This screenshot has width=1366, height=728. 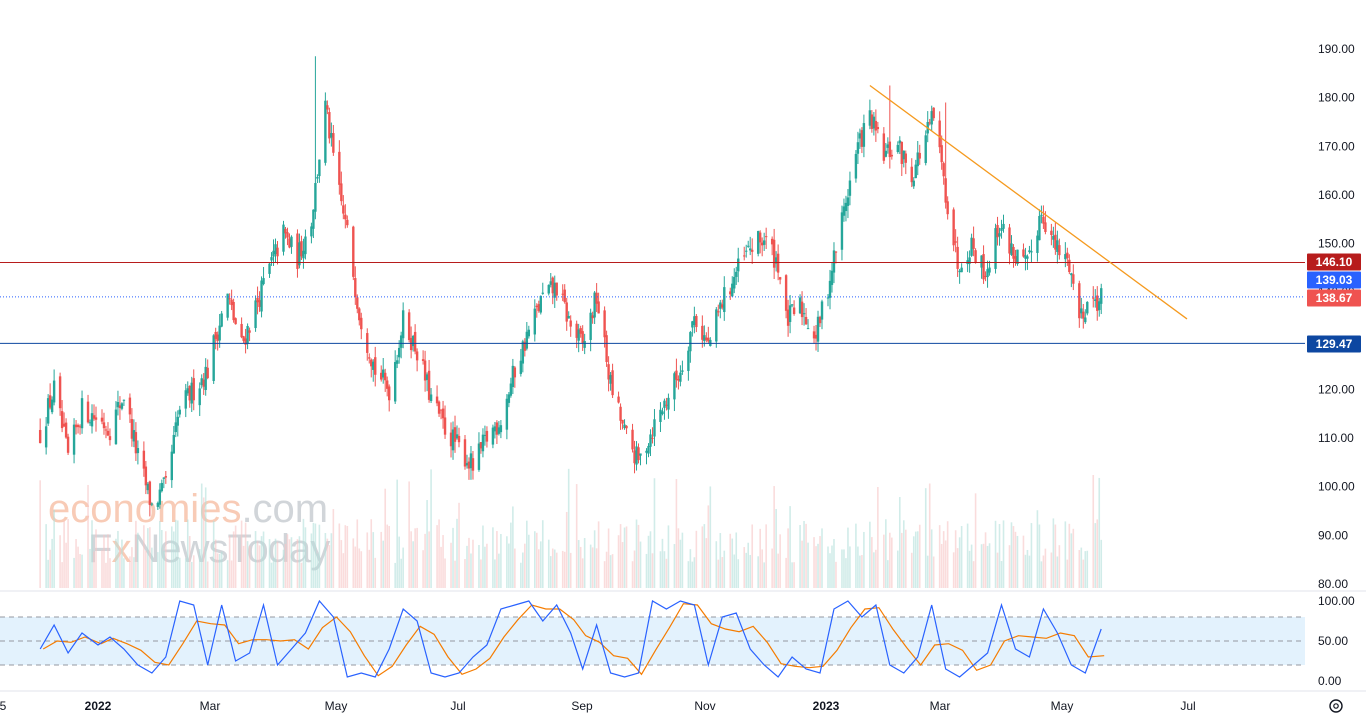 I want to click on horizontal-levels, so click(x=652, y=303).